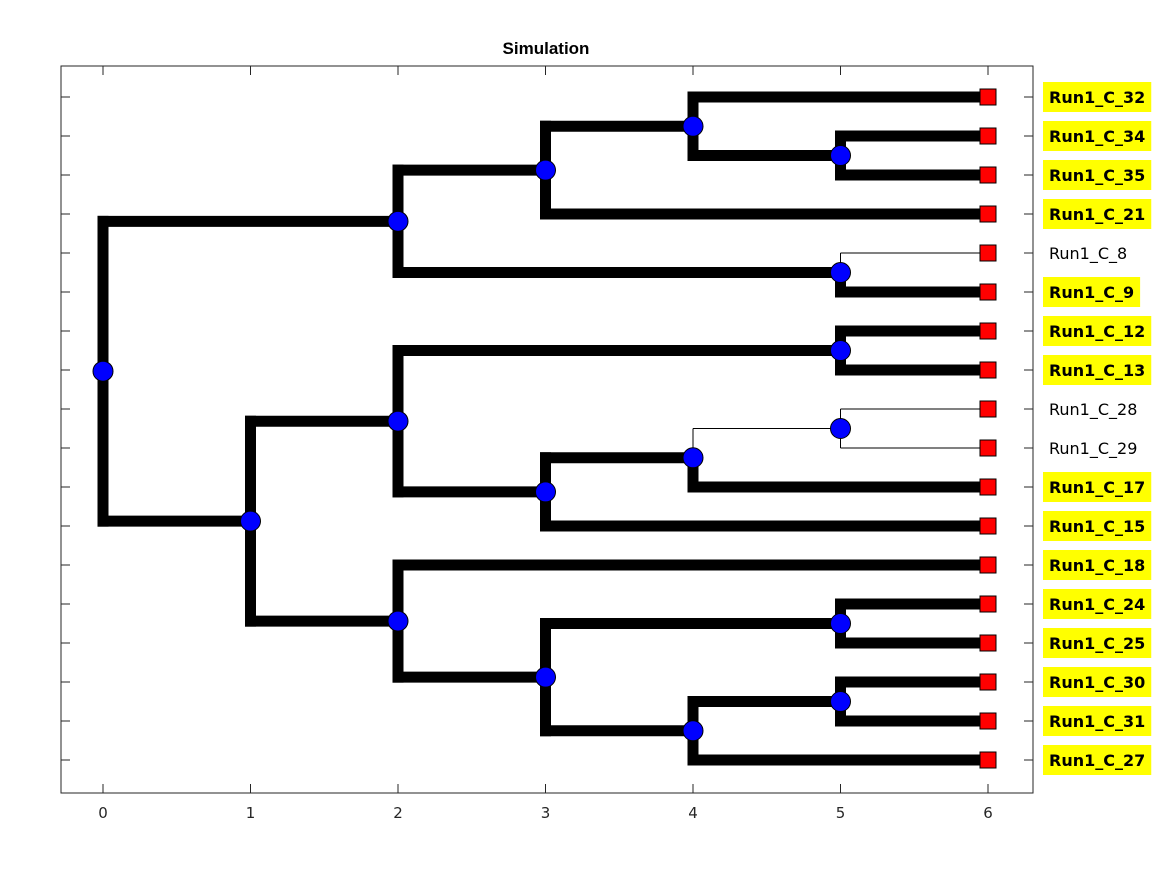 The width and height of the screenshot is (1167, 875). Describe the element at coordinates (398, 813) in the screenshot. I see `x-tick-label: 2` at that location.